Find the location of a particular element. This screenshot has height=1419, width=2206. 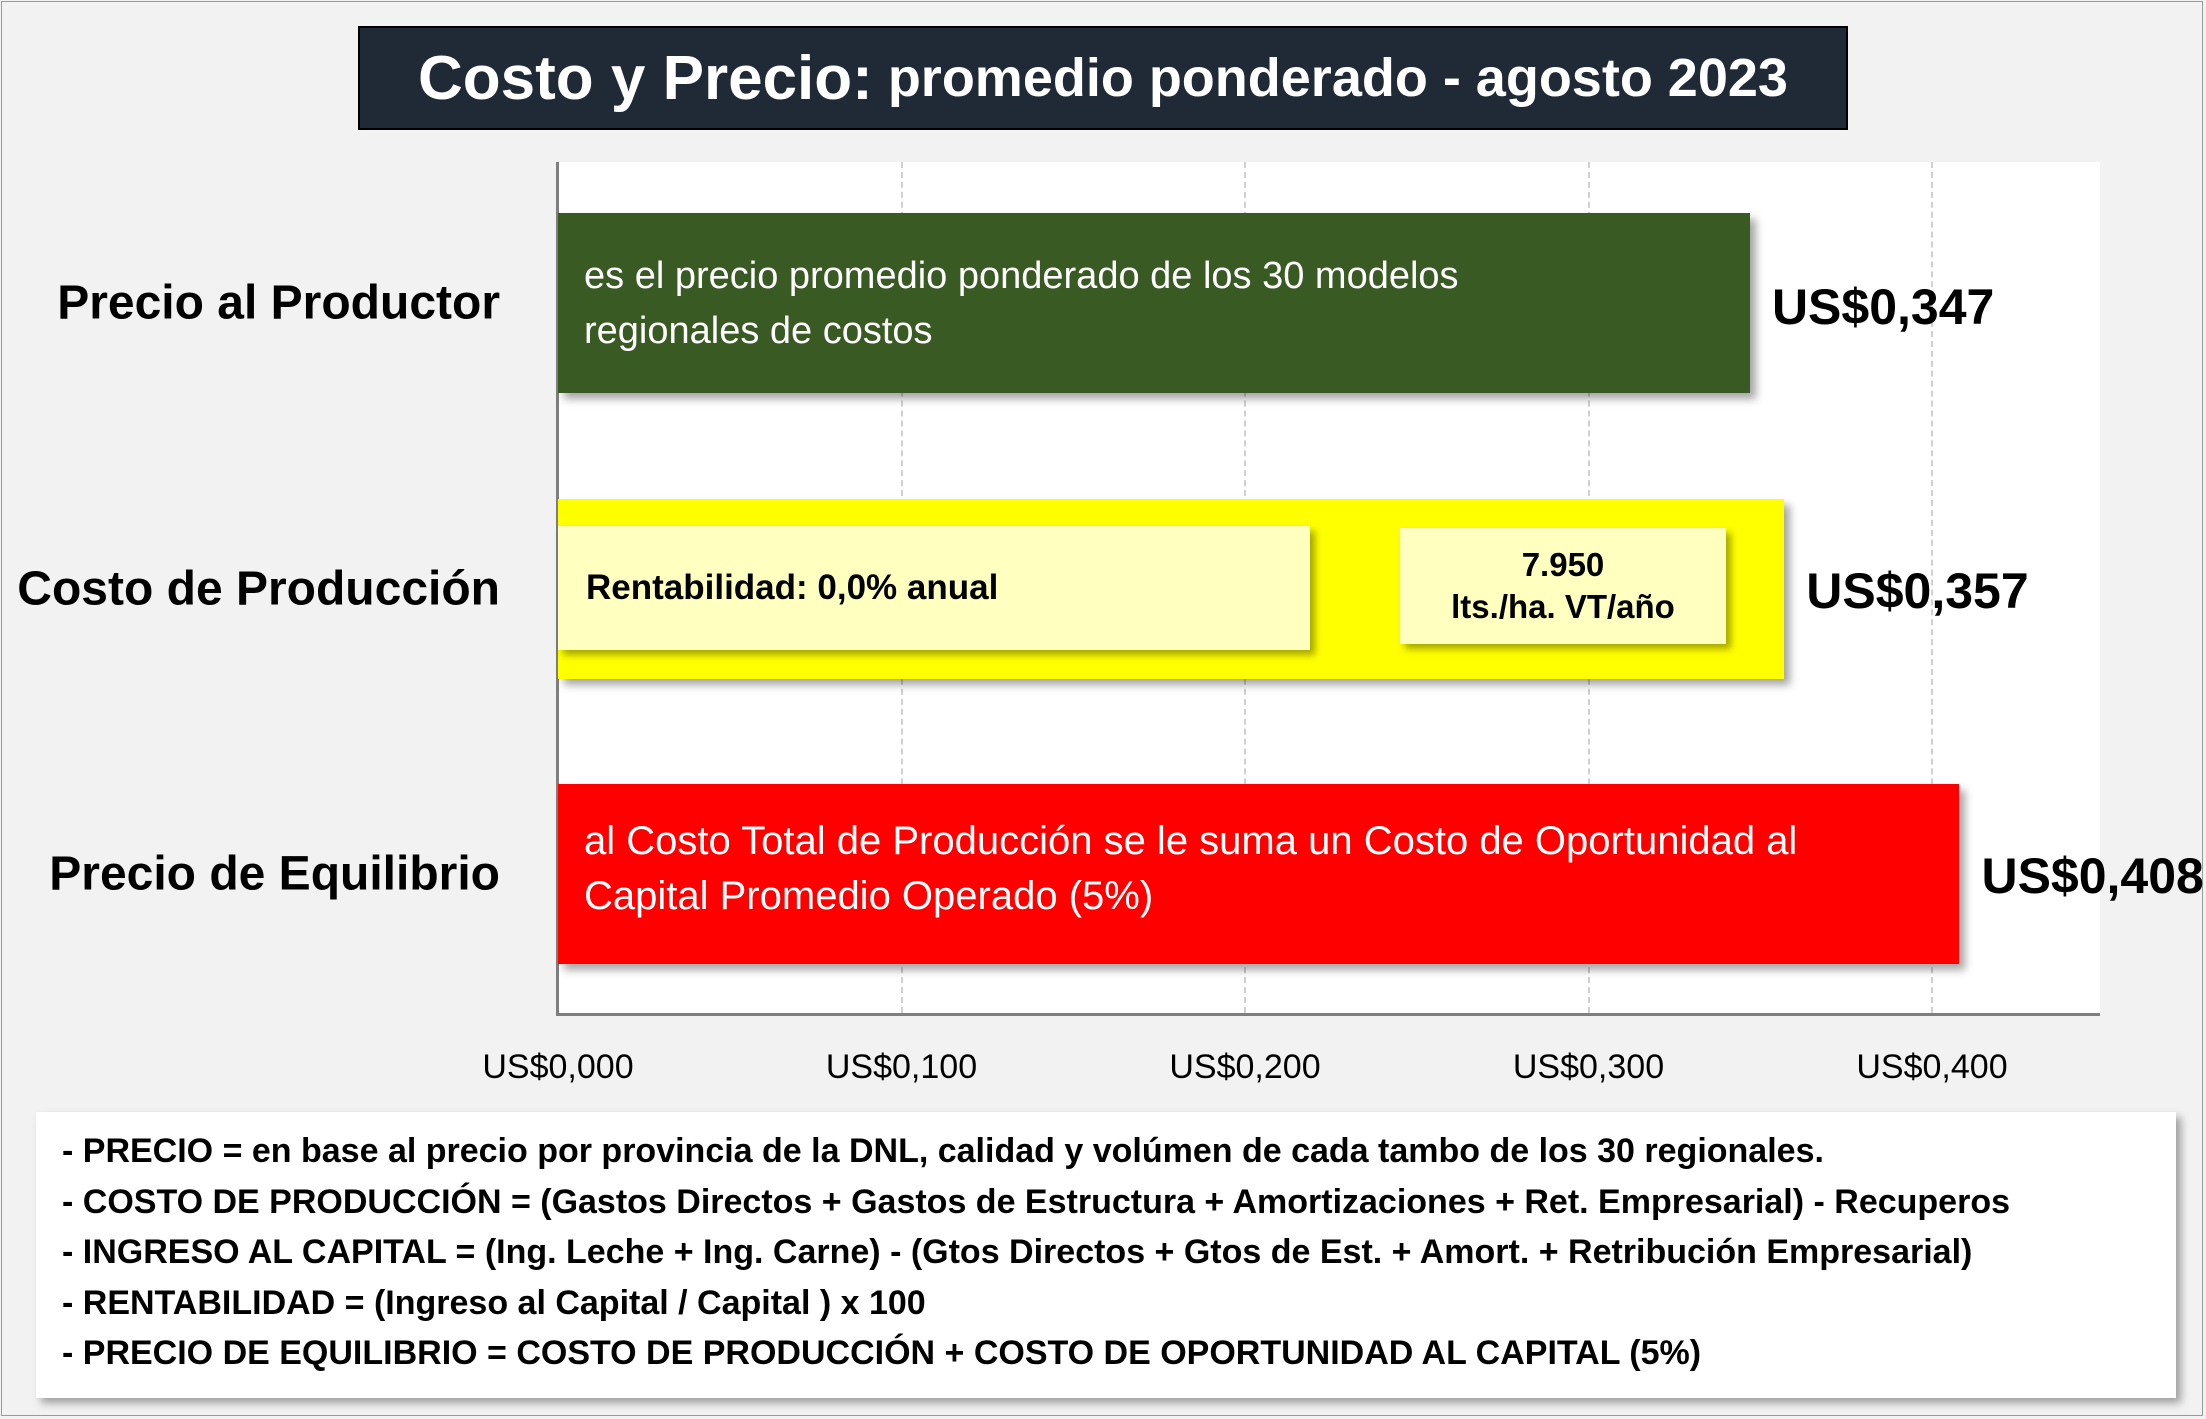

rentabilidad-box: Rentabilidad: 0,0% anual is located at coordinates (934, 588).